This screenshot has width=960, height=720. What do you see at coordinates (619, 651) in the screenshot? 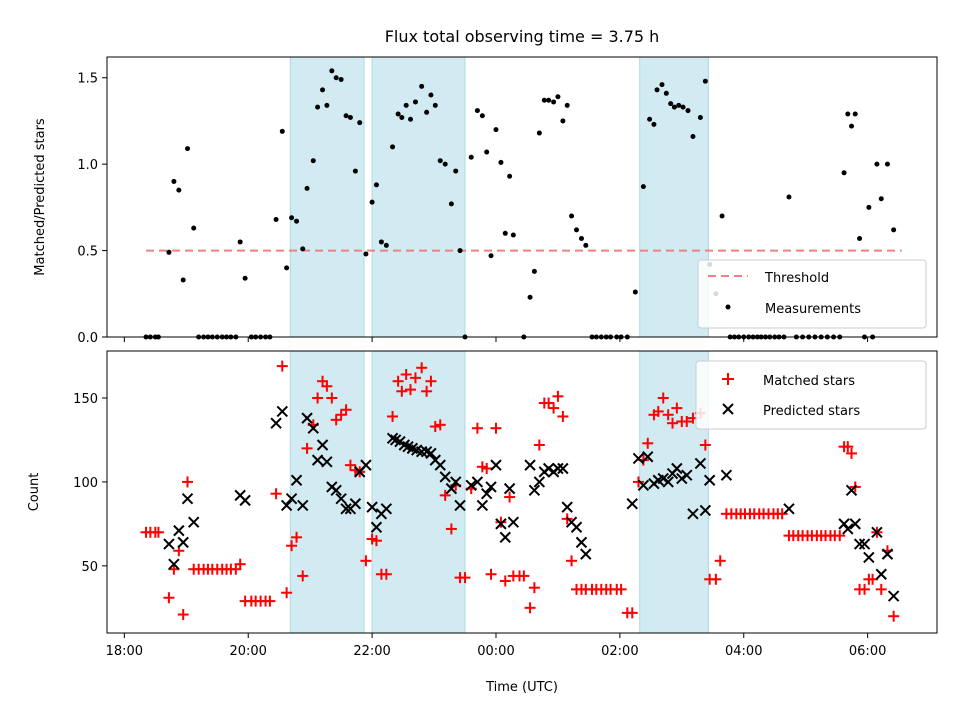
I see `x-tick-label: 02:00` at bounding box center [619, 651].